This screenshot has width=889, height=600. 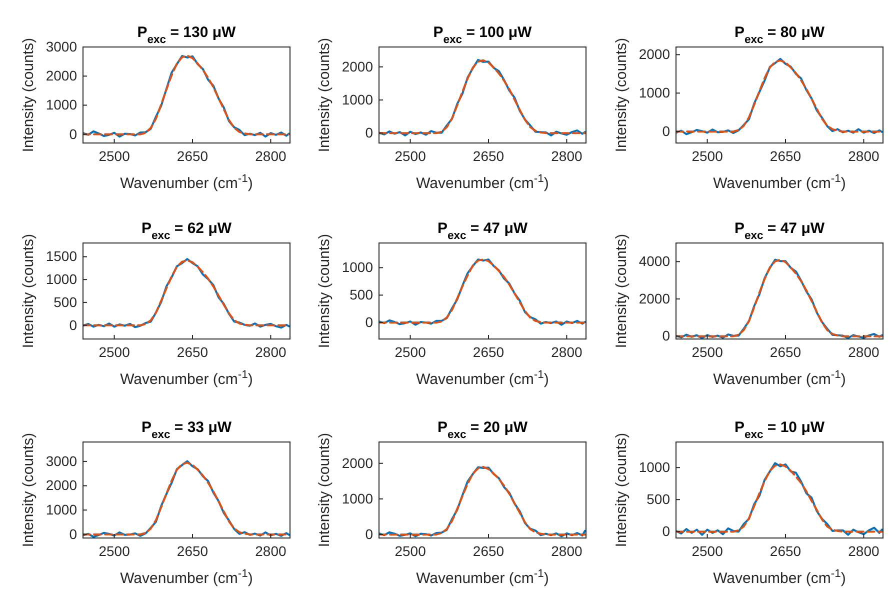 I want to click on y-tick-label: 4000, so click(x=654, y=261).